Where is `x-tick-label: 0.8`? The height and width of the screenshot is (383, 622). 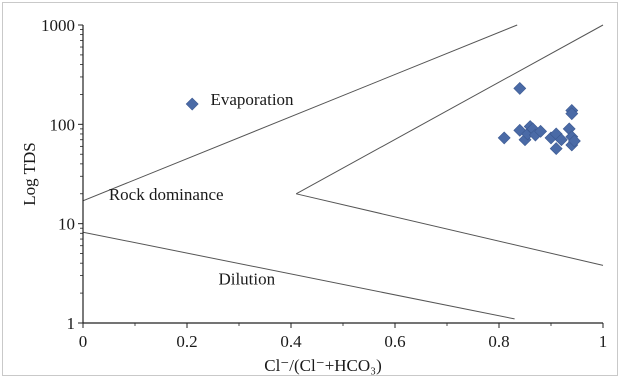
x-tick-label: 0.8 is located at coordinates (498, 341).